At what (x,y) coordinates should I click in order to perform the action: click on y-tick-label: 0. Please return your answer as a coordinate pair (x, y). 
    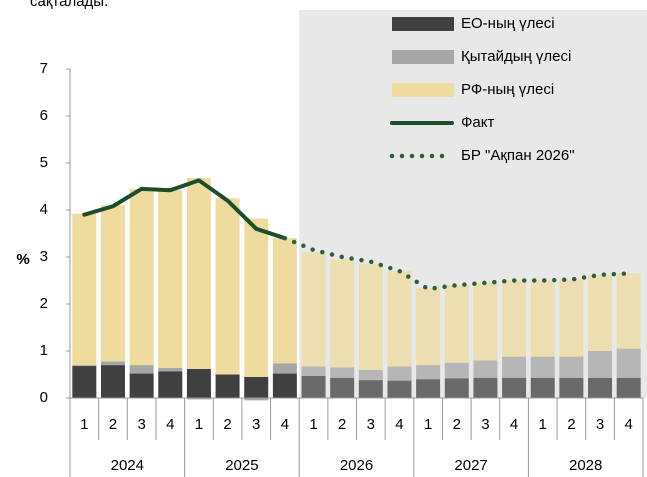
    Looking at the image, I should click on (44, 397).